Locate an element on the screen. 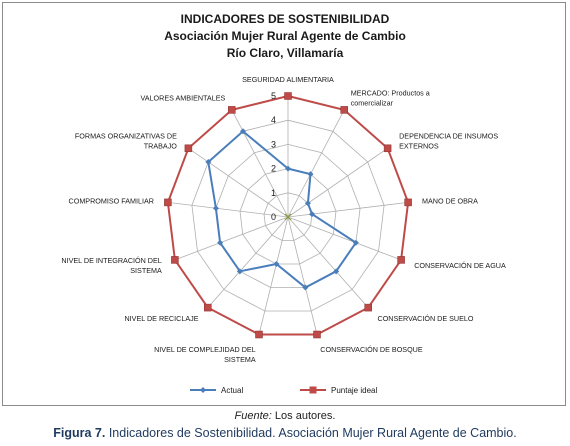  tick-label: 4 is located at coordinates (273, 120).